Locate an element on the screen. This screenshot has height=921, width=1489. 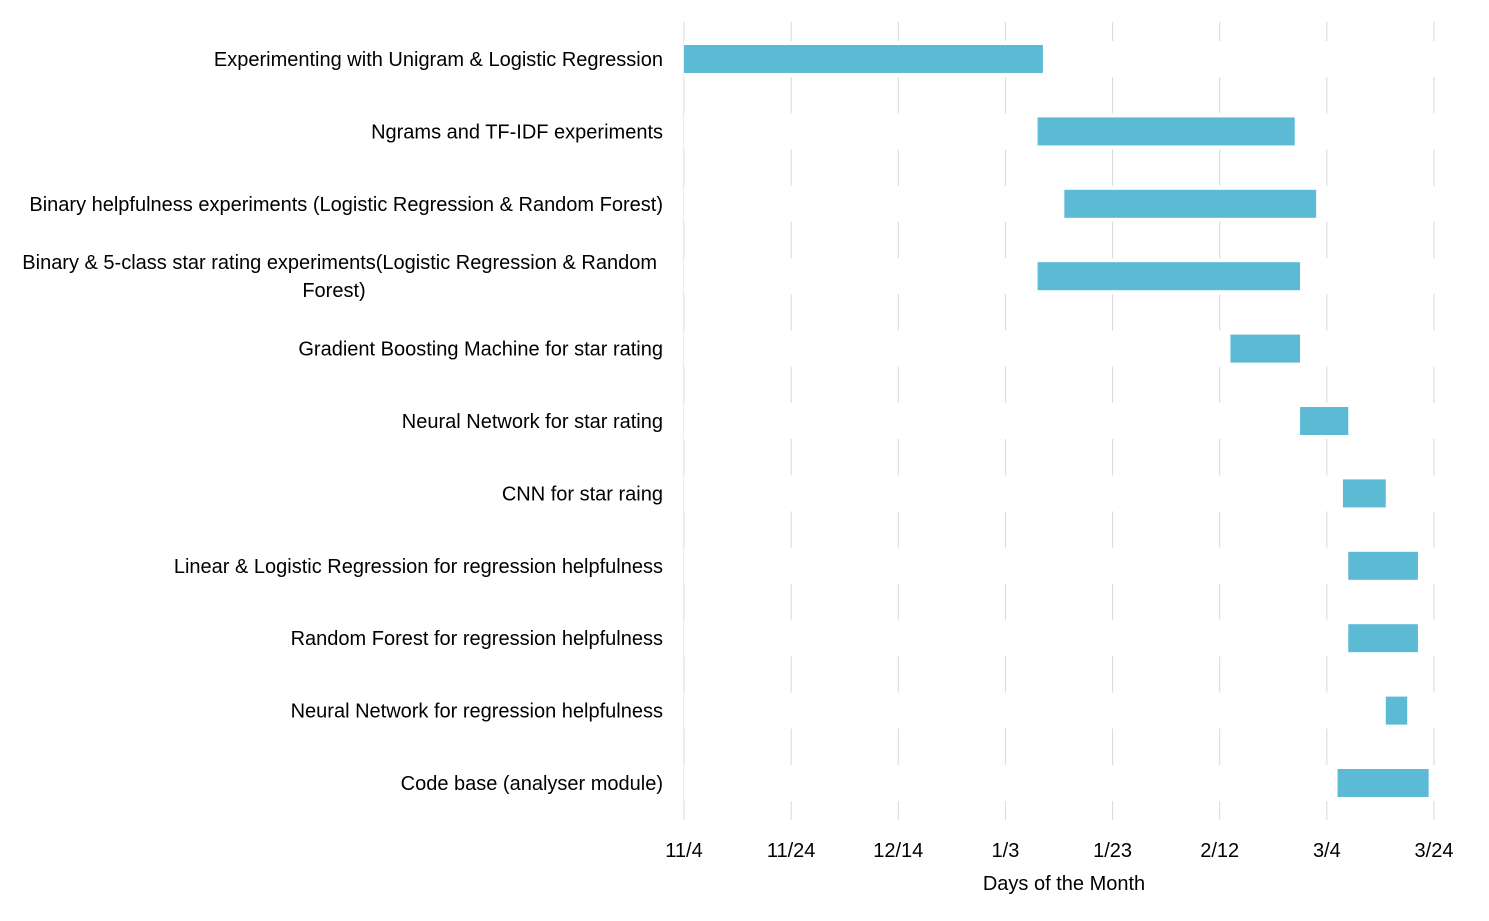
task-label: Forest) is located at coordinates (333, 291).